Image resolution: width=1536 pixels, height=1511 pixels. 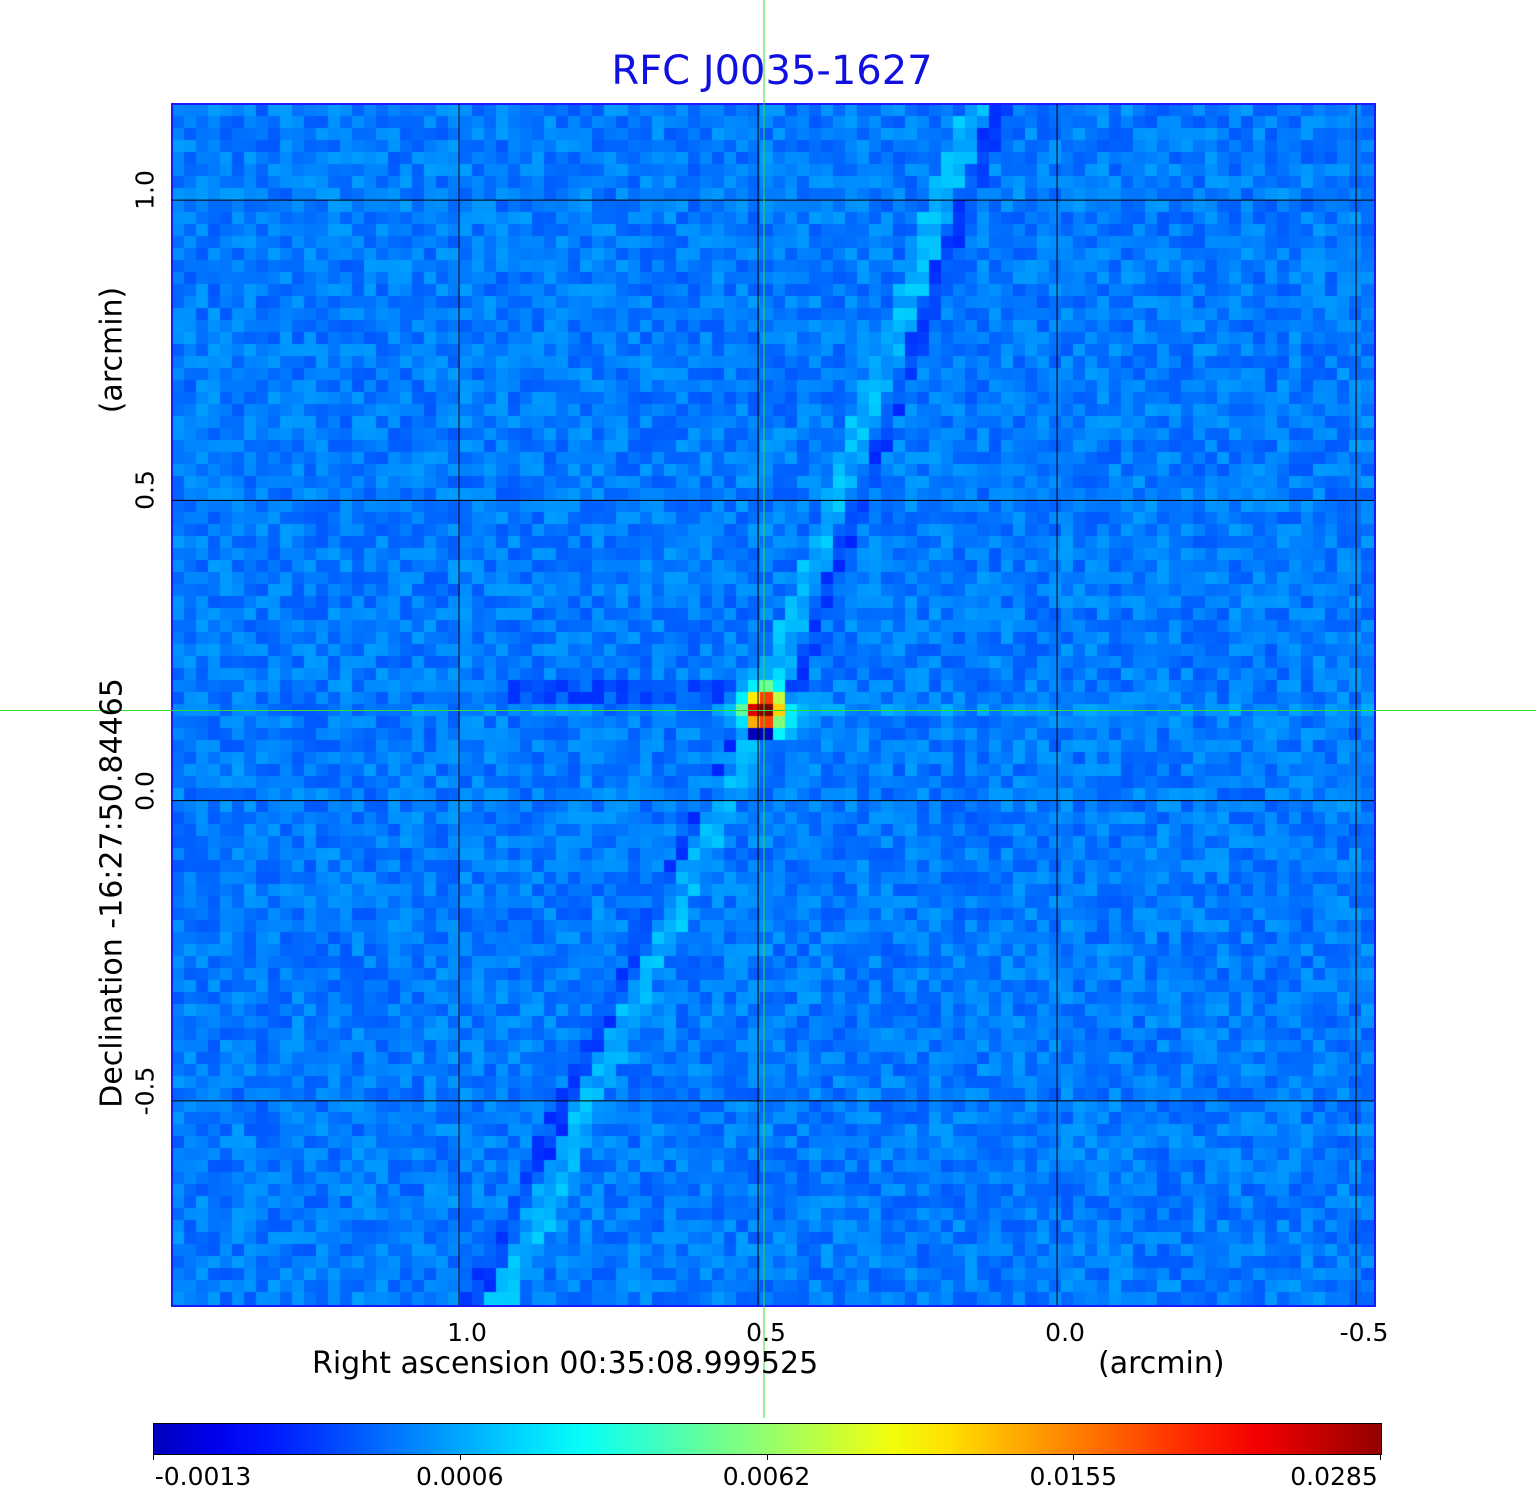 What do you see at coordinates (766, 1476) in the screenshot?
I see `colorbar-tick-label: 0.0062` at bounding box center [766, 1476].